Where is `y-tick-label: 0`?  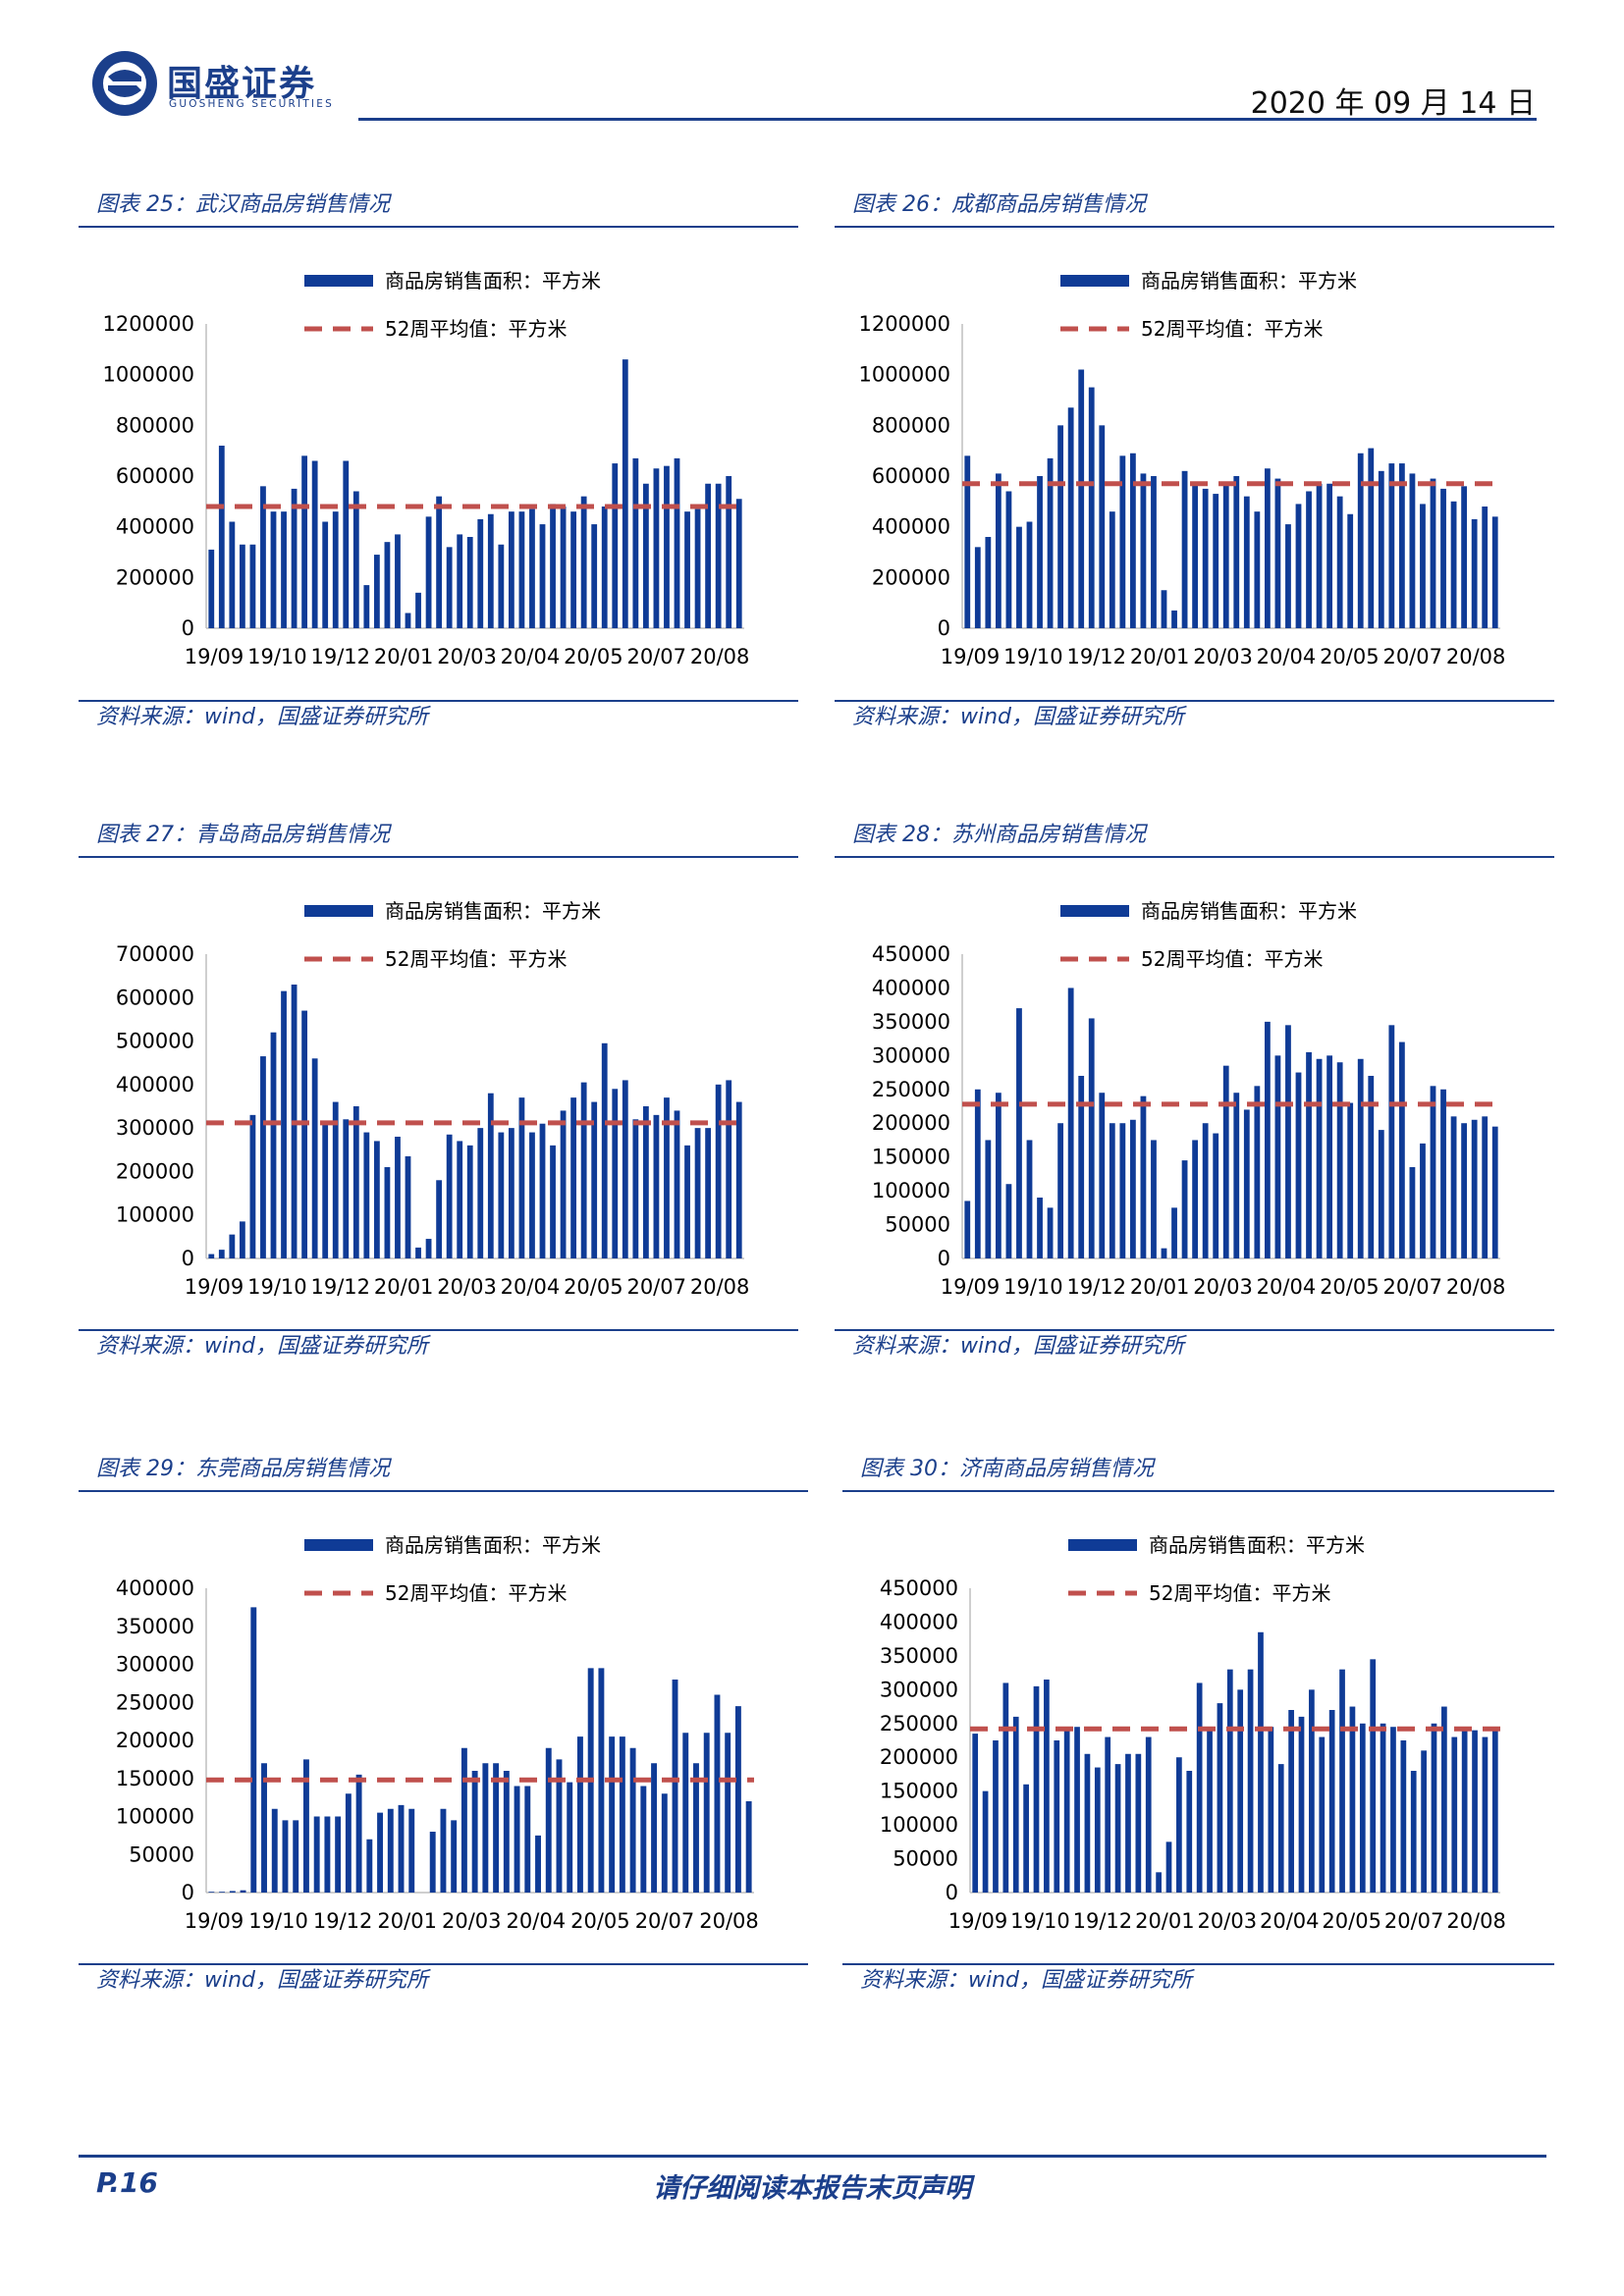 y-tick-label: 0 is located at coordinates (952, 1892).